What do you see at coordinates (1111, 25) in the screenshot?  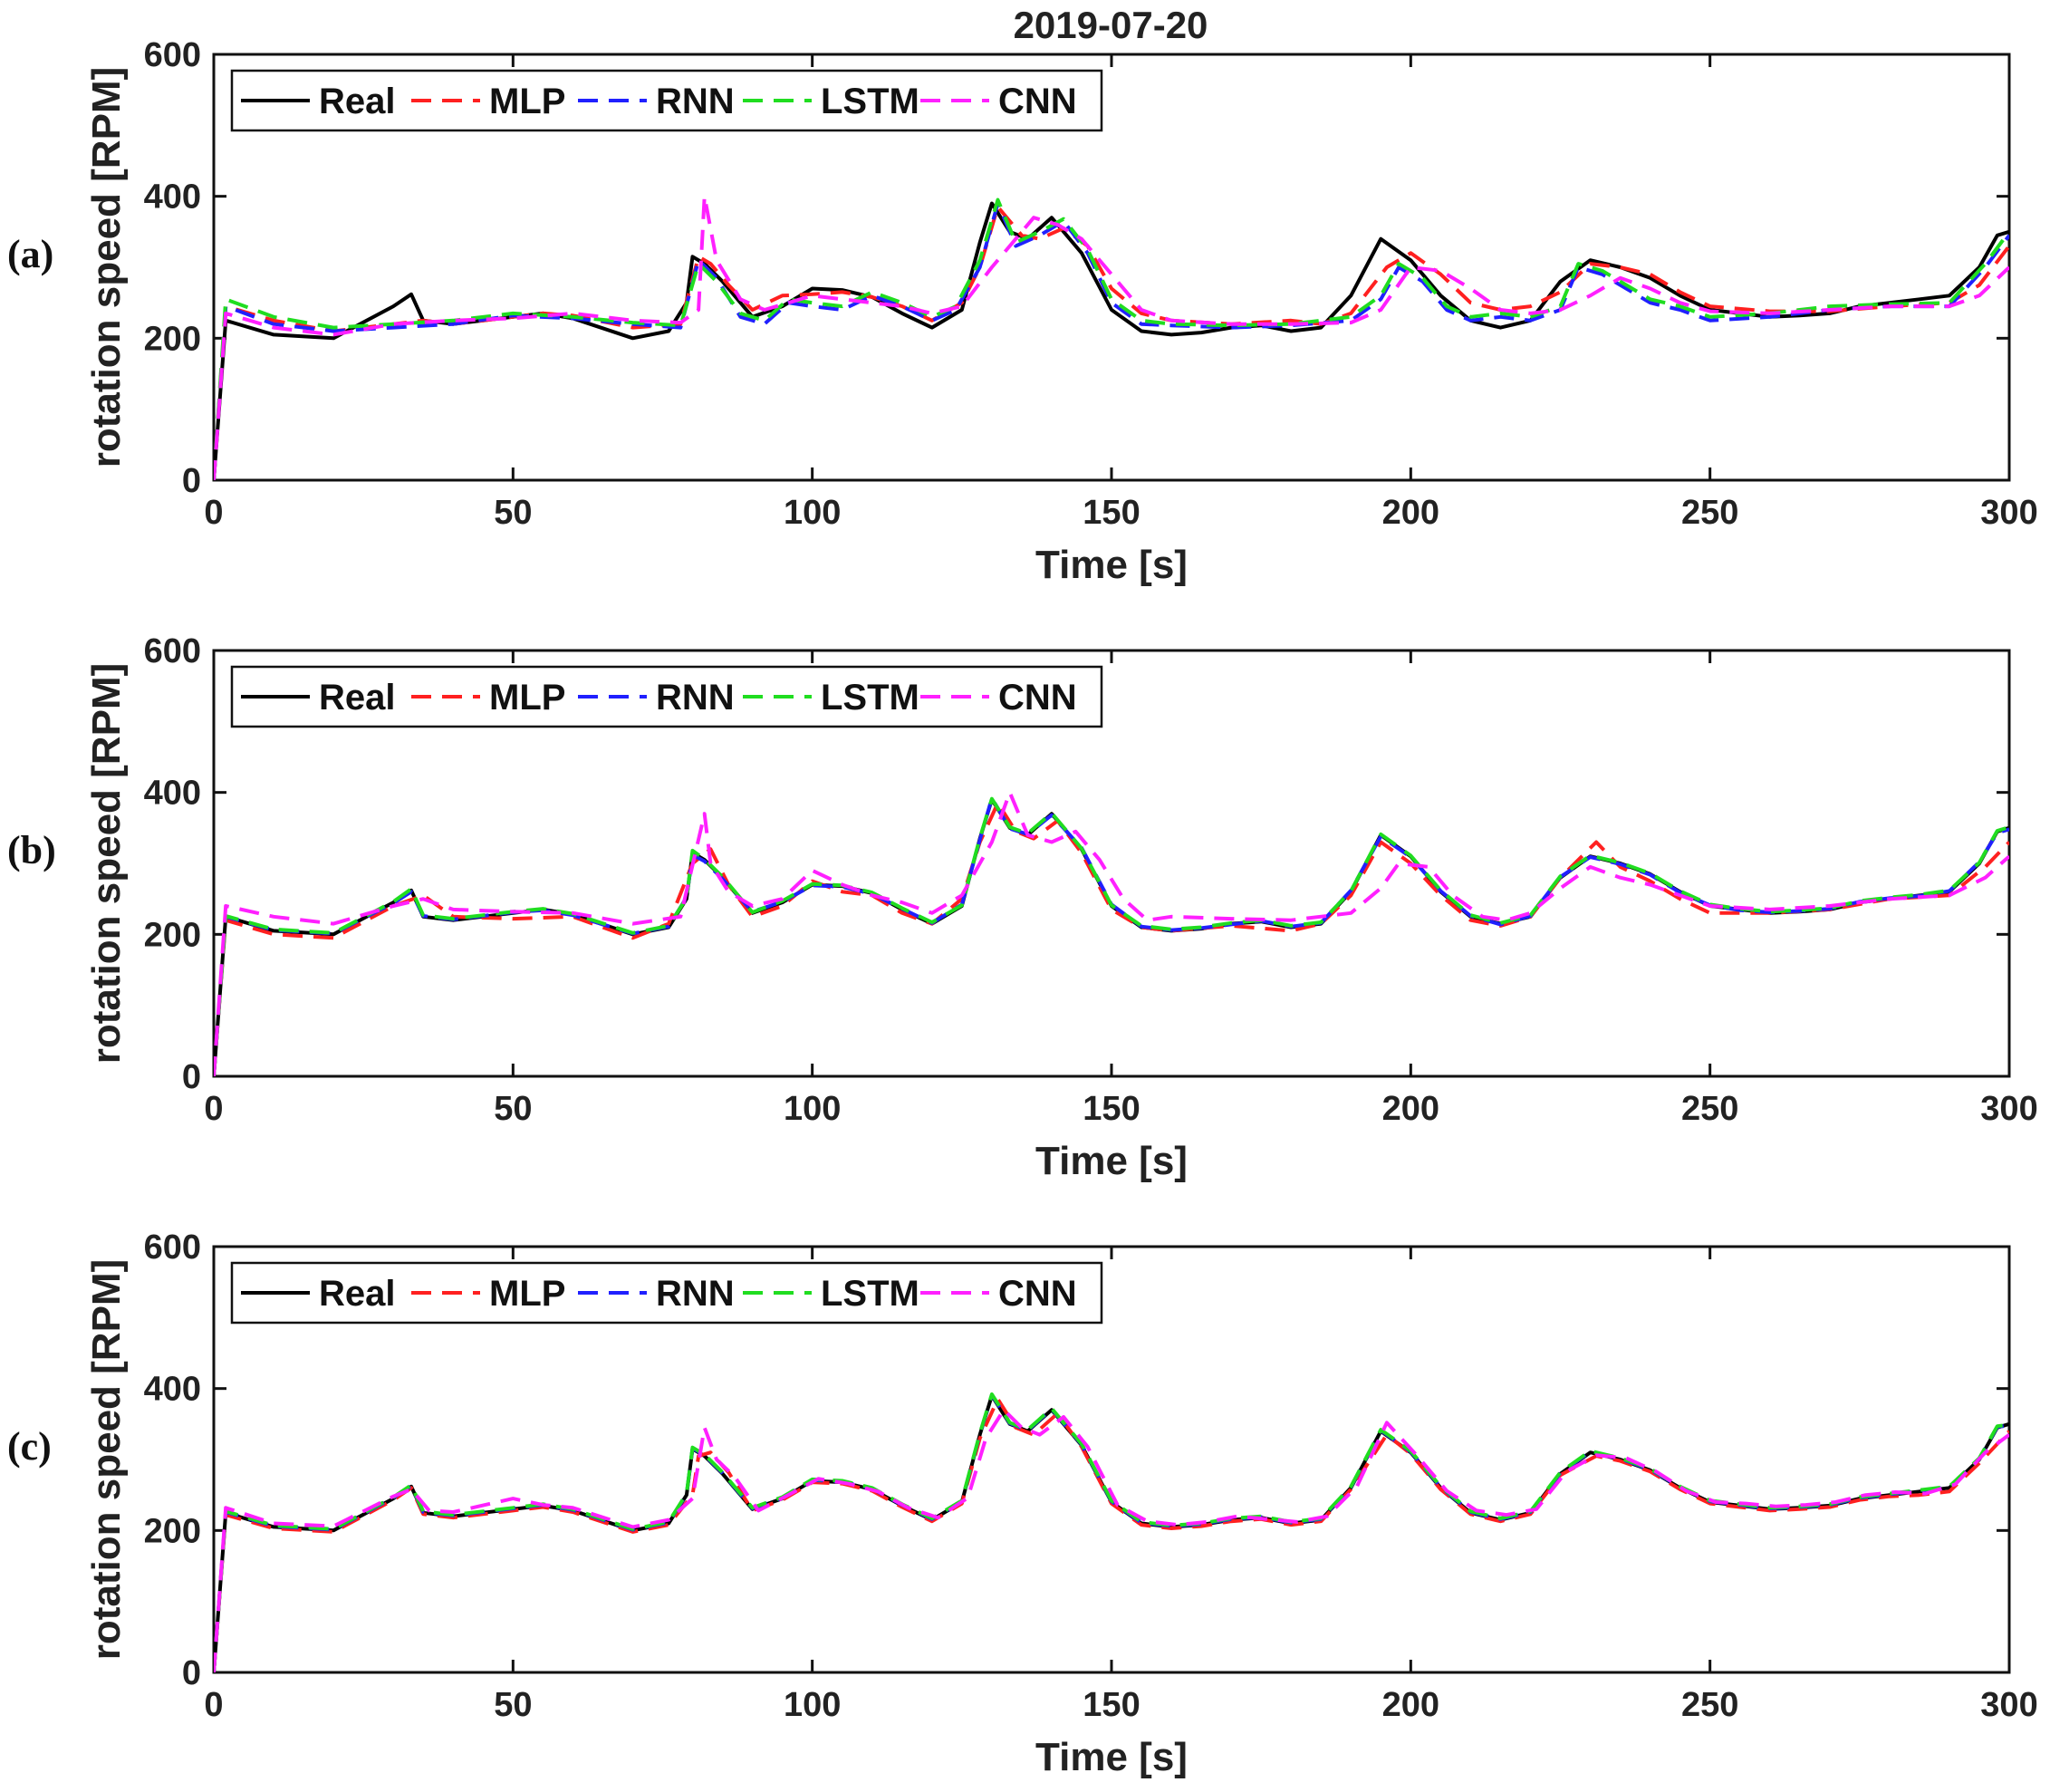 I see `figure-title: 2019-07-20` at bounding box center [1111, 25].